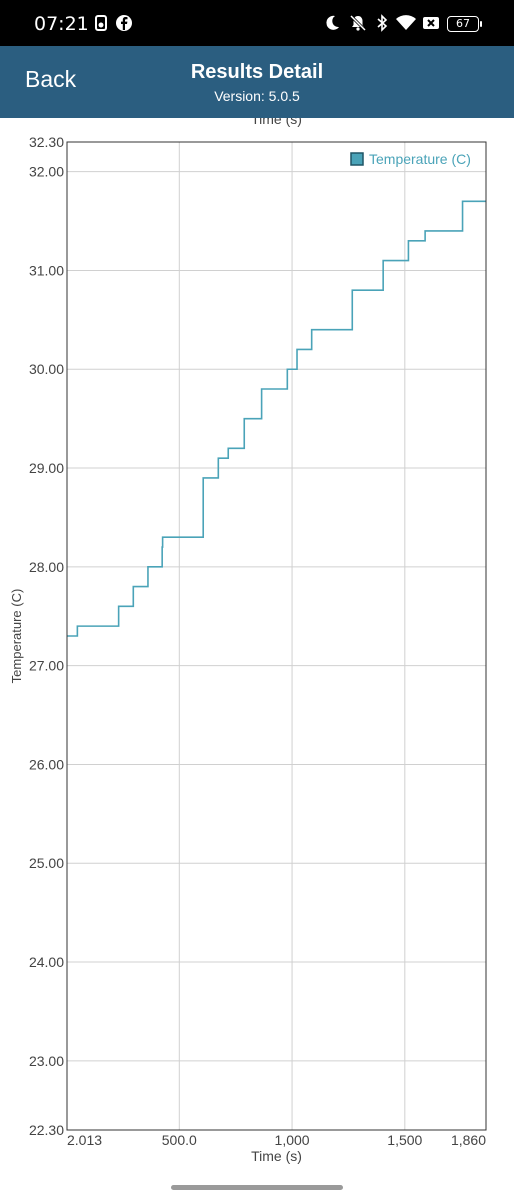 This screenshot has height=1200, width=514. Describe the element at coordinates (51, 79) in the screenshot. I see `back-button: Back` at that location.